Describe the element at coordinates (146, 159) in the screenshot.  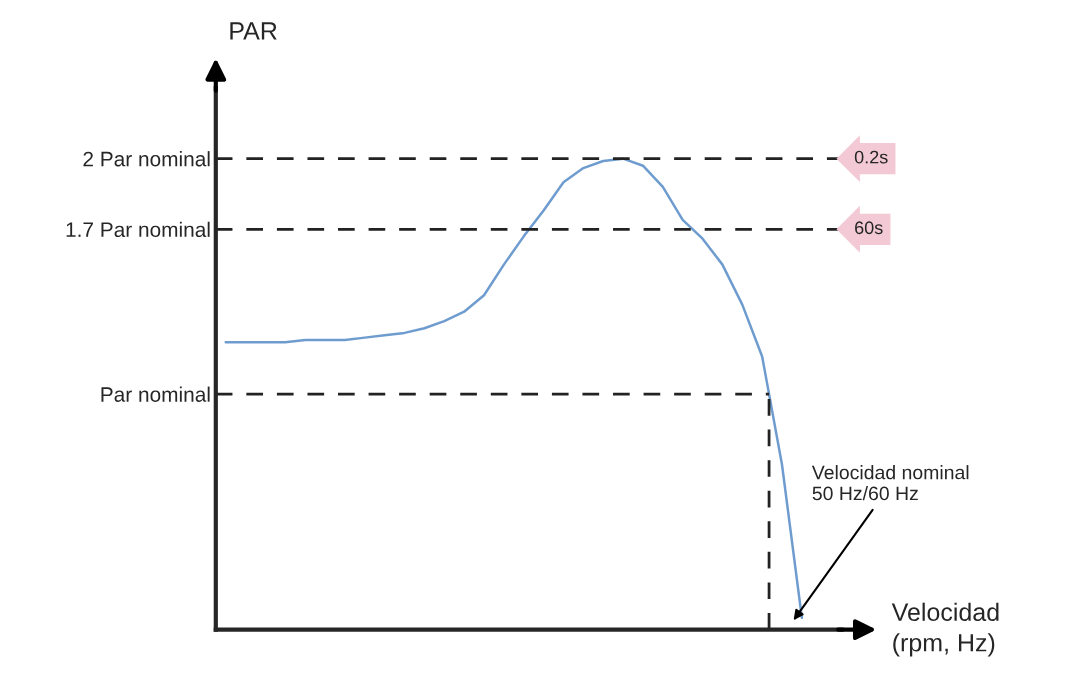
I see `y-tick-label: 2 Par nominal` at that location.